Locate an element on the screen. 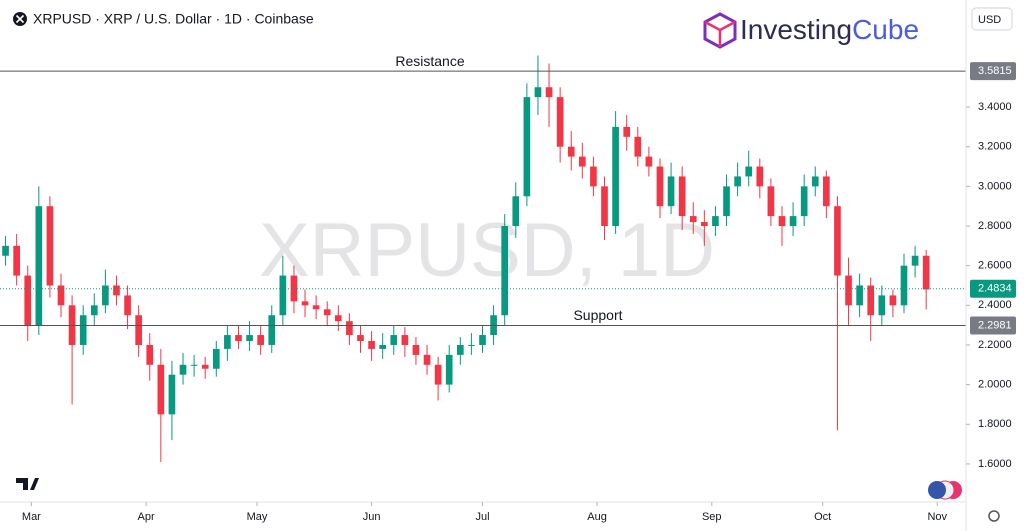 The image size is (1024, 531). x-tick-label: Sep is located at coordinates (712, 517).